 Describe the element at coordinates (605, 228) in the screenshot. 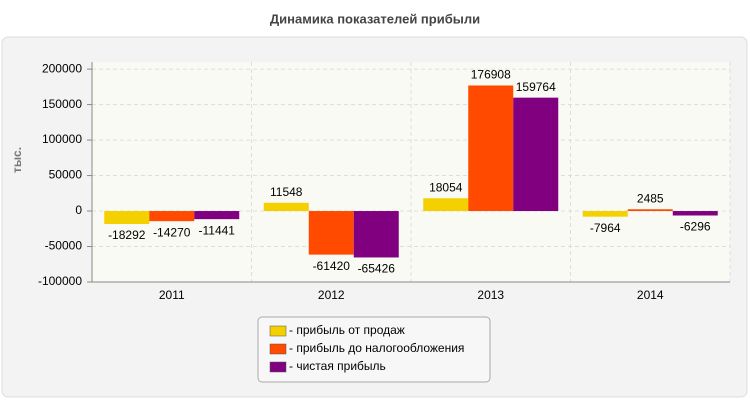

I see `value-label: -7964` at that location.